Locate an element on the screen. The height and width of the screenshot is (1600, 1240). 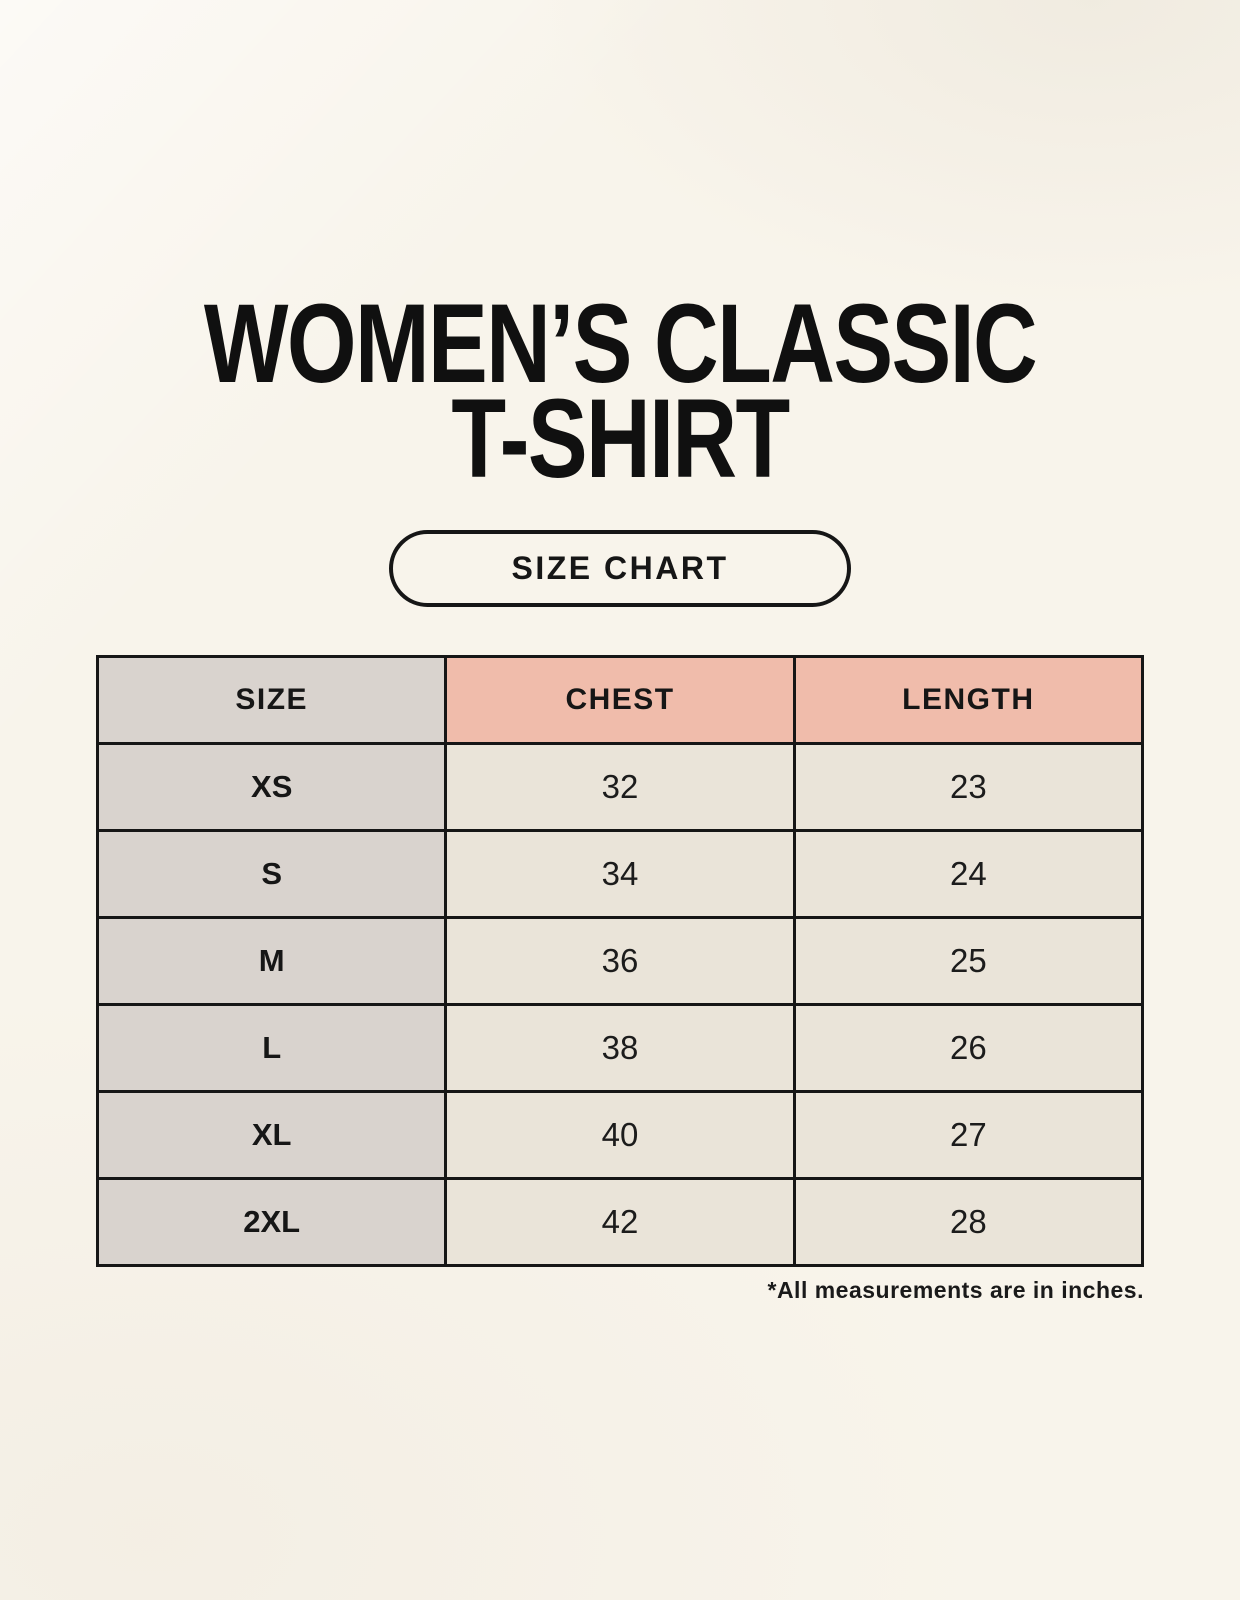
table-row: S 34 24 is located at coordinates (620, 874).